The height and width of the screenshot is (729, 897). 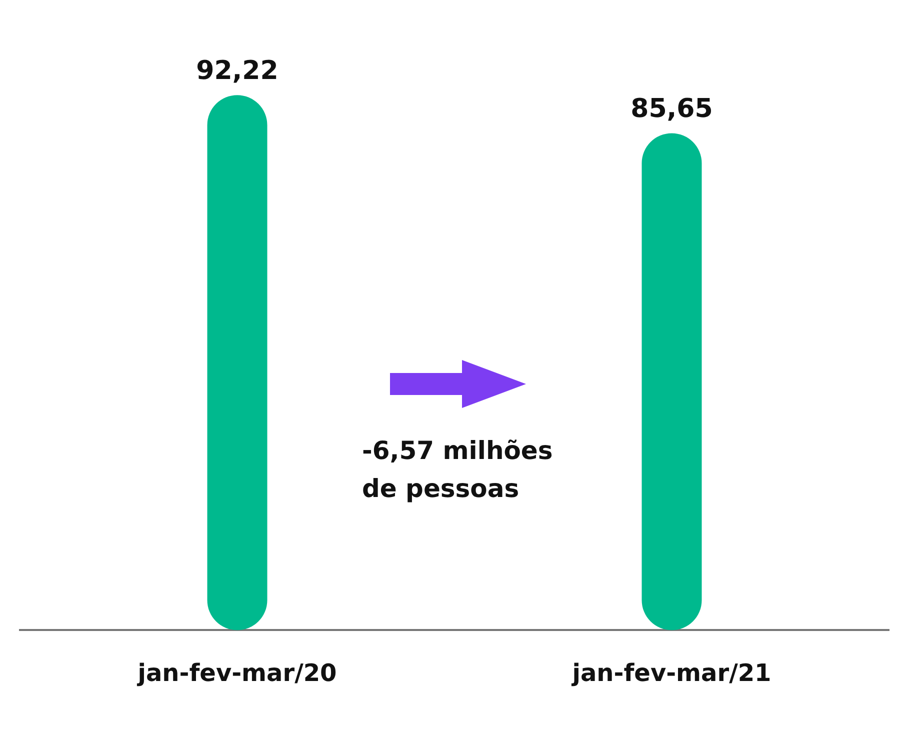 What do you see at coordinates (671, 109) in the screenshot?
I see `data-label: 85,65` at bounding box center [671, 109].